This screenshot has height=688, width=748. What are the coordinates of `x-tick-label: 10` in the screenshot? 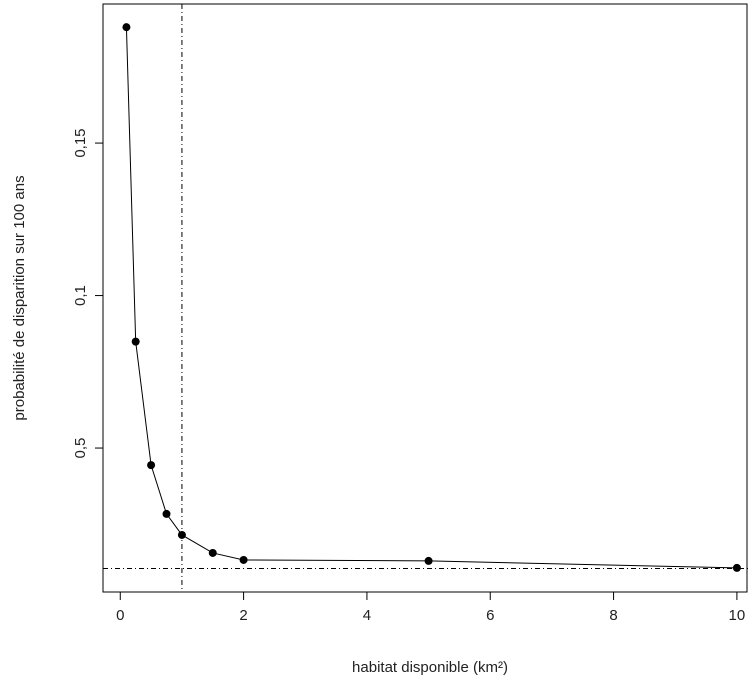 It's located at (737, 615).